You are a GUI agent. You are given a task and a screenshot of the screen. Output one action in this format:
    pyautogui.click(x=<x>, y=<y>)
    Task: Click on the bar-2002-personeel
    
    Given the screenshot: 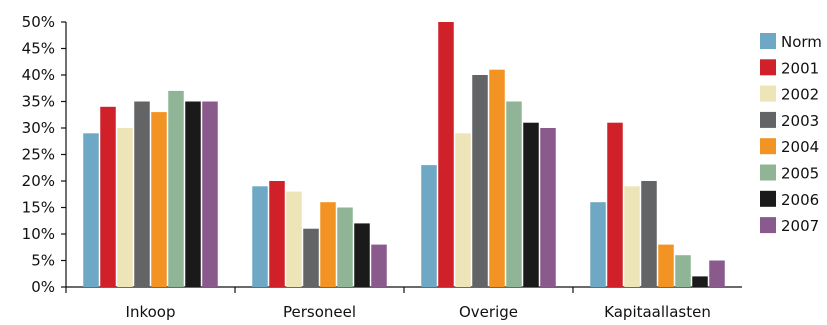 What is the action you would take?
    pyautogui.click(x=294, y=239)
    